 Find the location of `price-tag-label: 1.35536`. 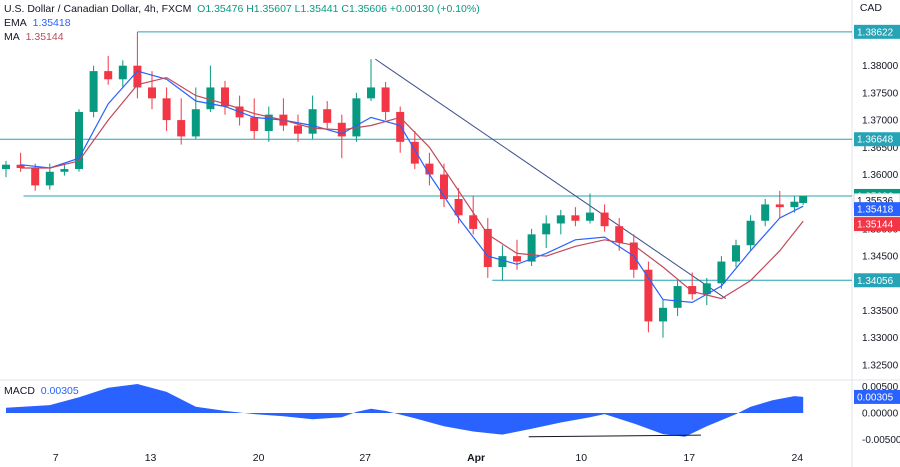

price-tag-label: 1.35536 is located at coordinates (875, 201).